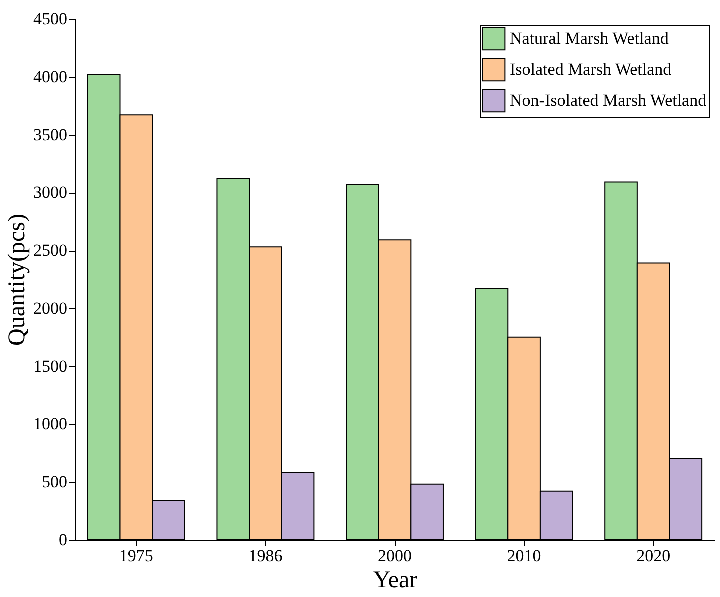  What do you see at coordinates (63, 540) in the screenshot?
I see `y-tick-label: 0` at bounding box center [63, 540].